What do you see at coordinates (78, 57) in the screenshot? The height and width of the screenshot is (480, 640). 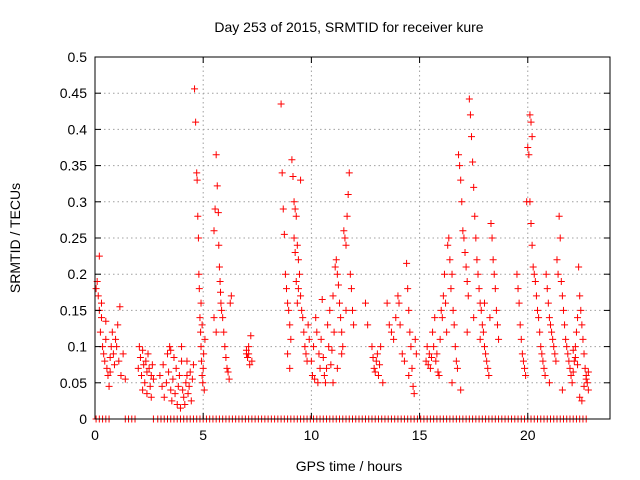 I see `y-tick-label: 0.5` at bounding box center [78, 57].